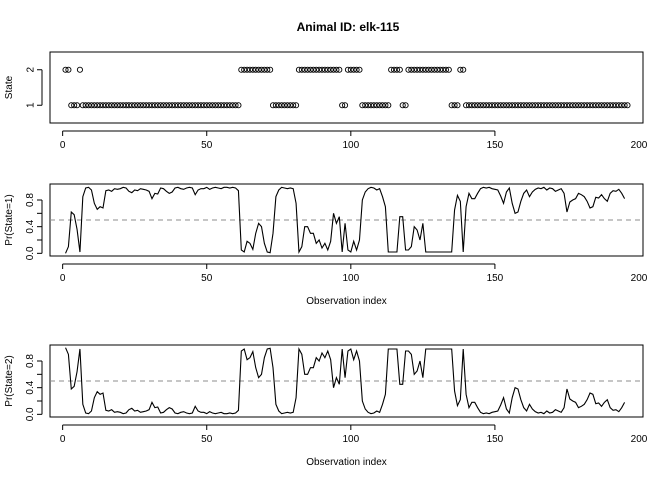  Describe the element at coordinates (345, 381) in the screenshot. I see `probability-line` at that location.